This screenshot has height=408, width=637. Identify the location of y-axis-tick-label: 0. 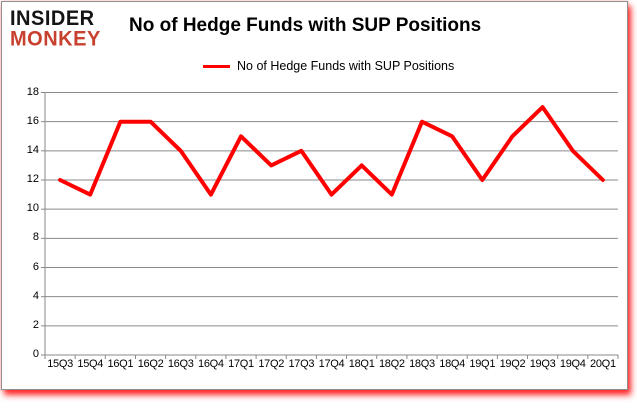
(35, 354).